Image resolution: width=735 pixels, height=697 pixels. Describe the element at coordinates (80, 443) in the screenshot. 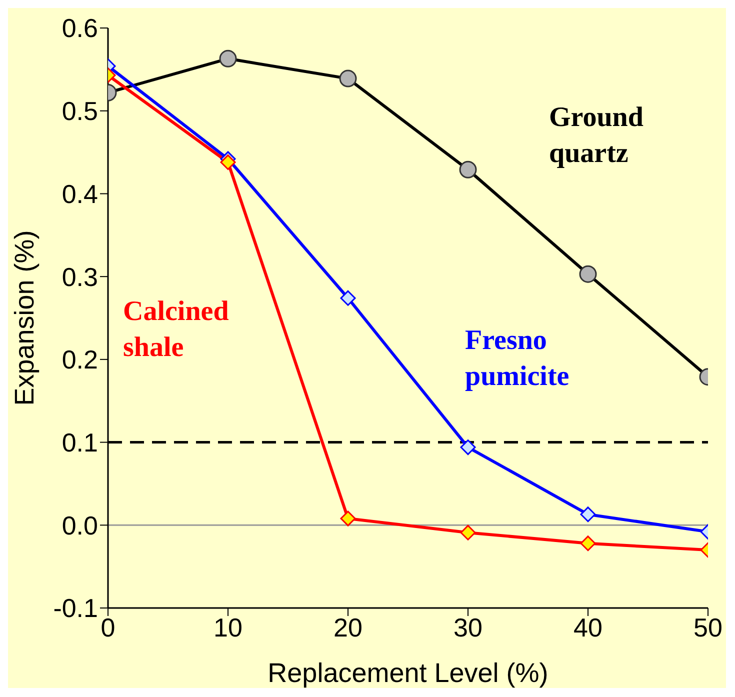

I see `y-tick-label: 0.1` at that location.